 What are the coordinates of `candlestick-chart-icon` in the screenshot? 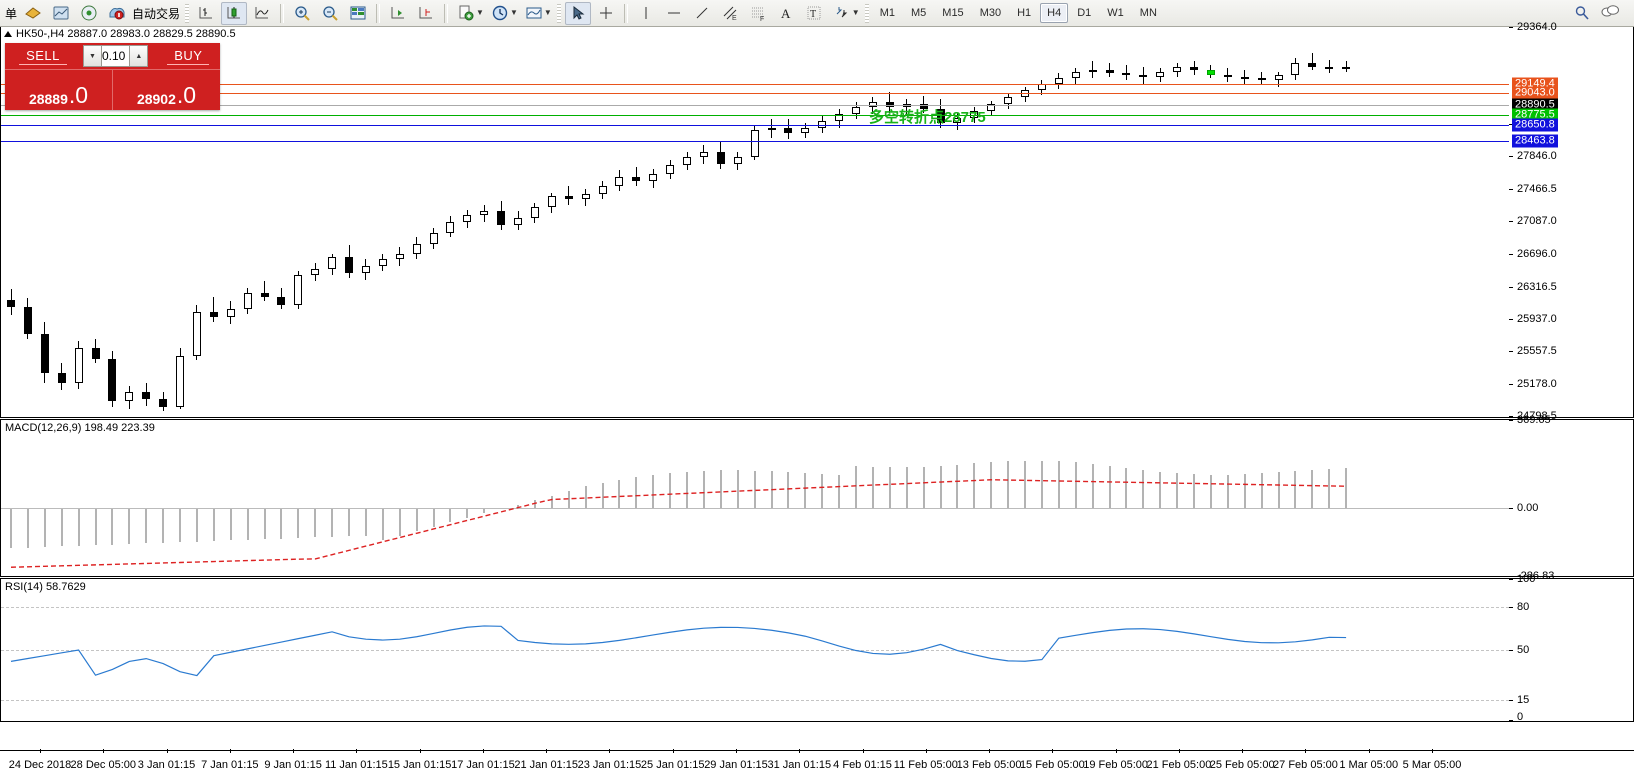 It's located at (234, 13).